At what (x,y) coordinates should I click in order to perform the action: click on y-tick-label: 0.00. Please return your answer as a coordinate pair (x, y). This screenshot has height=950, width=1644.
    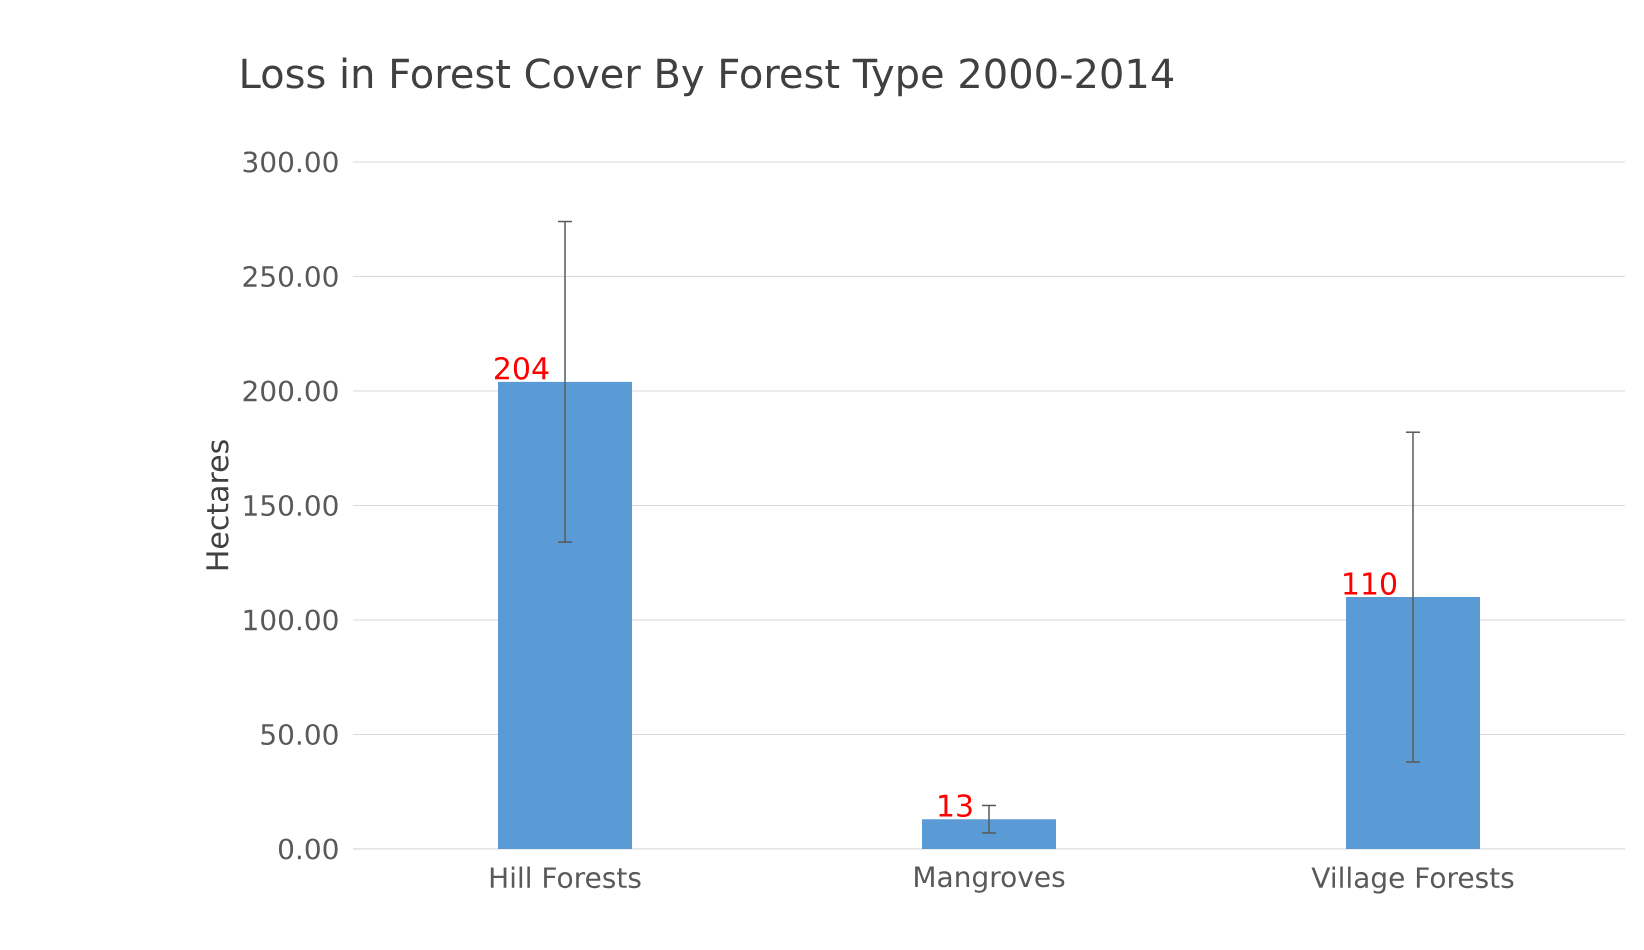
    Looking at the image, I should click on (308, 849).